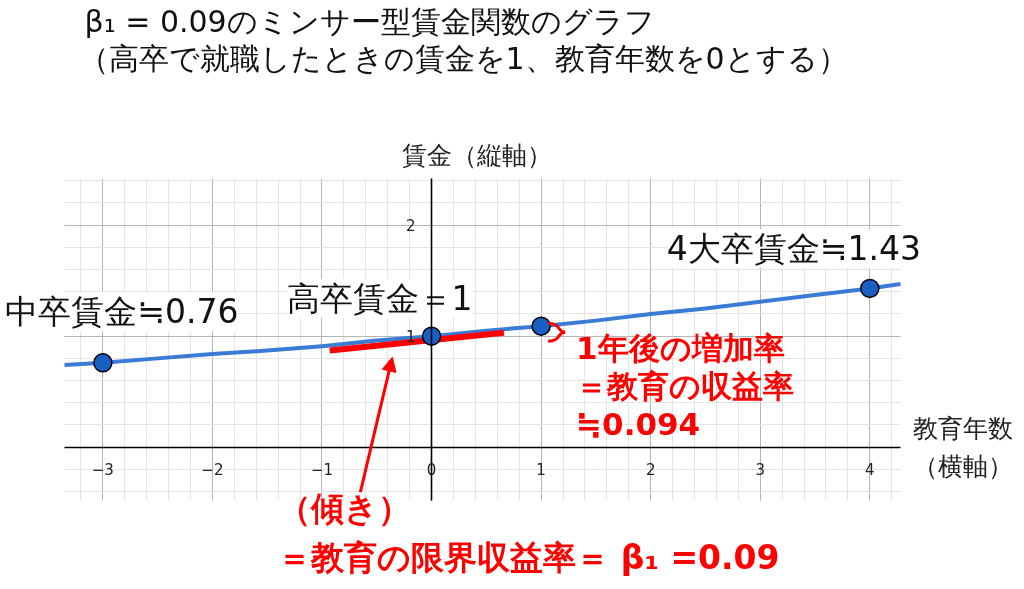  What do you see at coordinates (760, 470) in the screenshot?
I see `x-tick-label: 3` at bounding box center [760, 470].